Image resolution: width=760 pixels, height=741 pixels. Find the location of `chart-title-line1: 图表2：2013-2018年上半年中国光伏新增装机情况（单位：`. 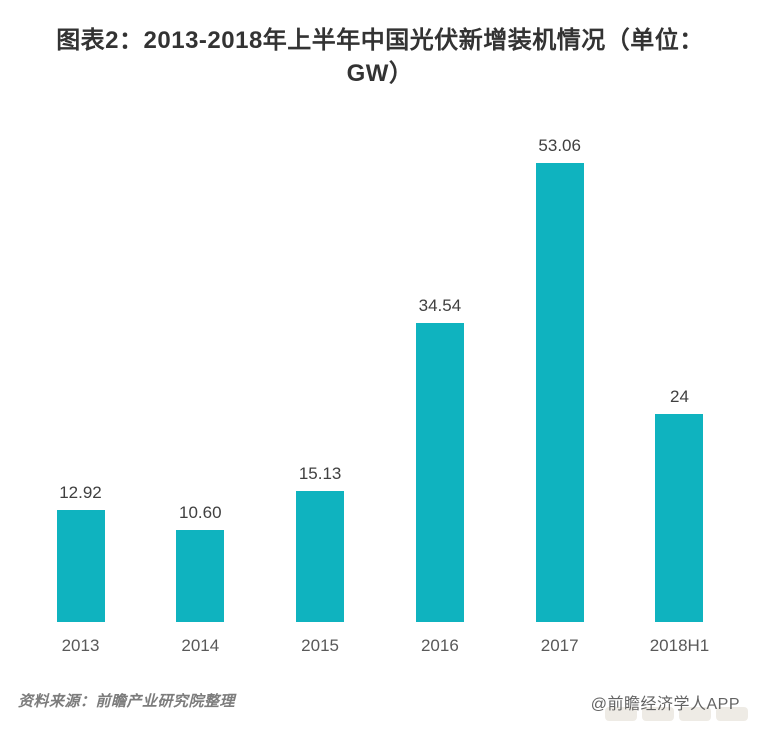

chart-title-line1: 图表2：2013-2018年上半年中国光伏新增装机情况（单位： is located at coordinates (380, 40).